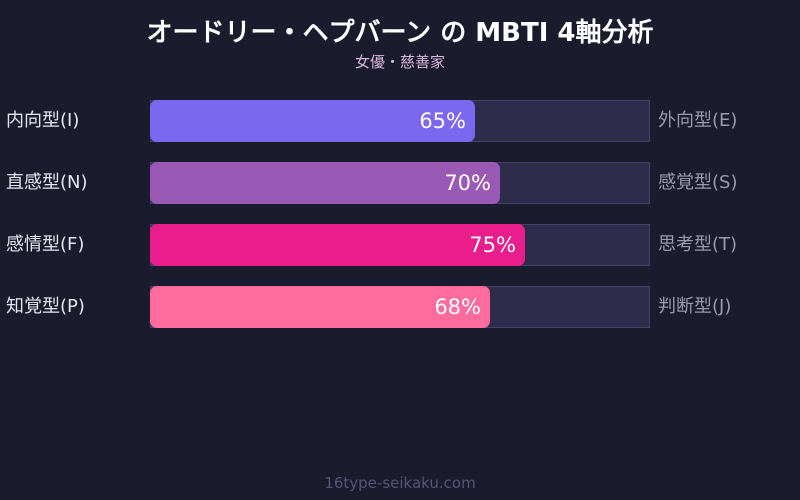 This screenshot has height=500, width=800. I want to click on left-label: 直感型(N), so click(47, 182).